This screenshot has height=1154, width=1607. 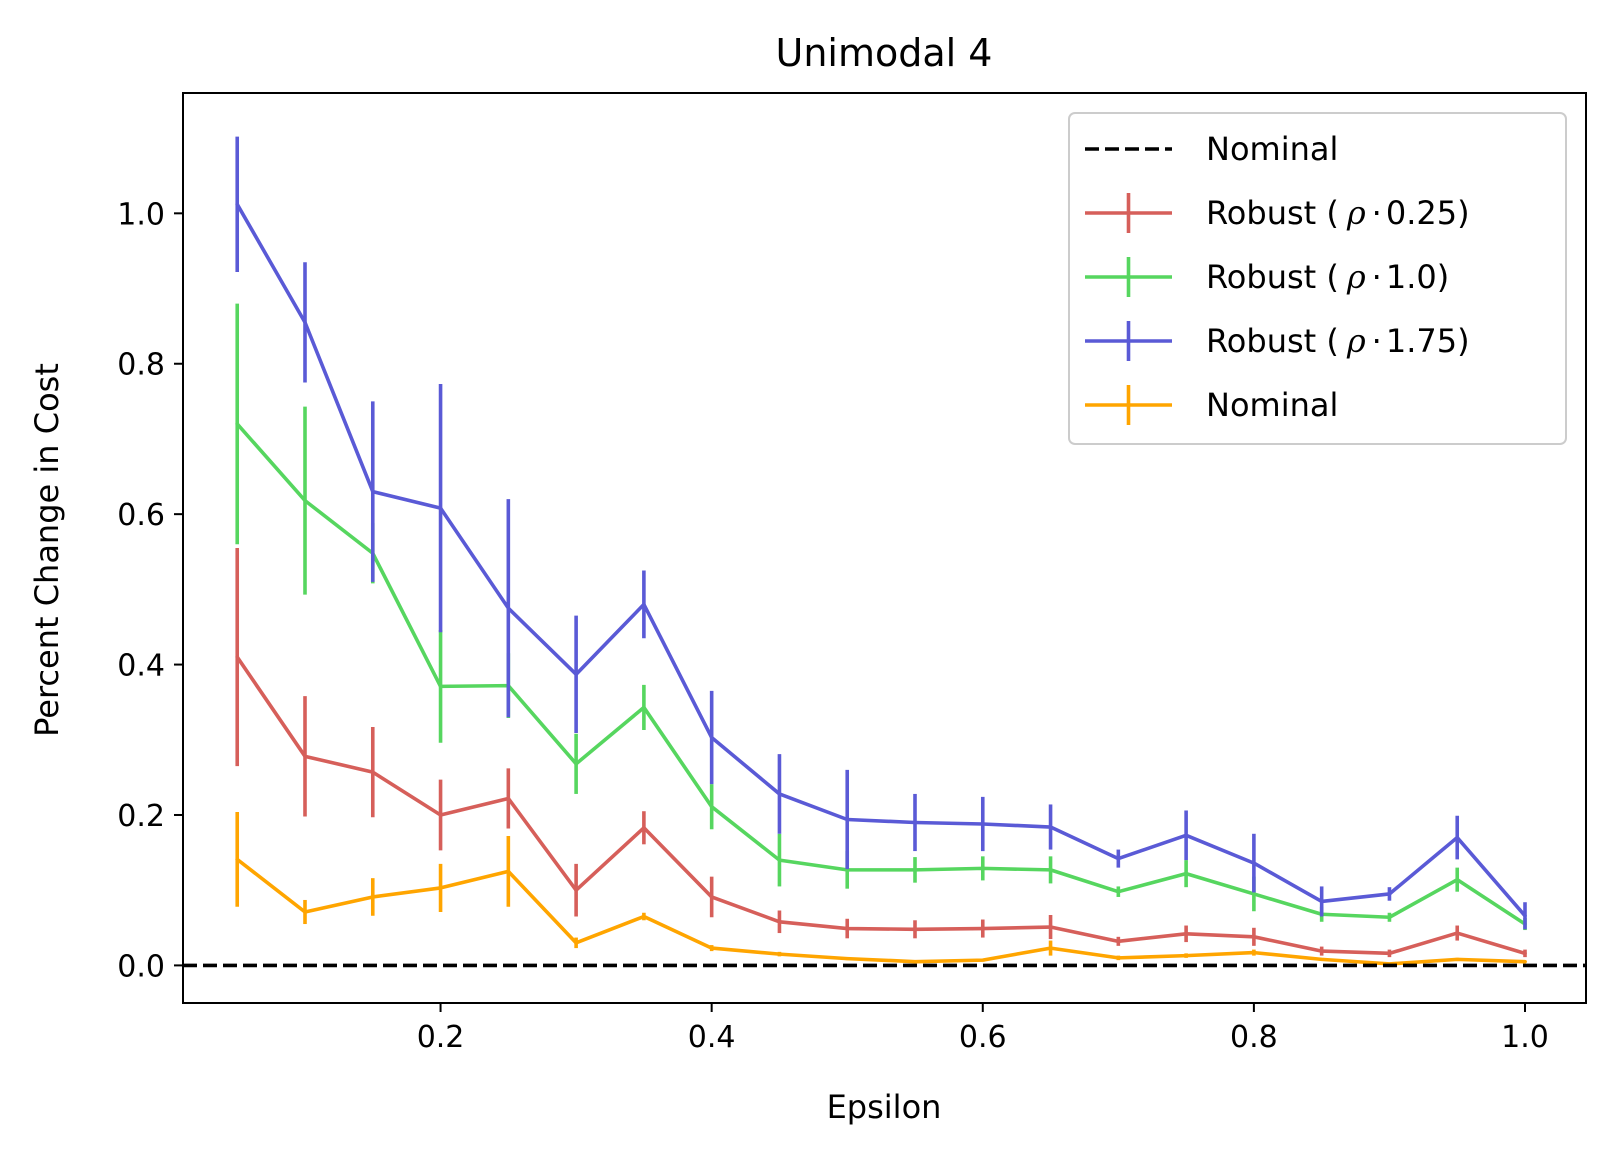 I want to click on legend-label: Robust (ρ · 1.75), so click(x=1338, y=341).